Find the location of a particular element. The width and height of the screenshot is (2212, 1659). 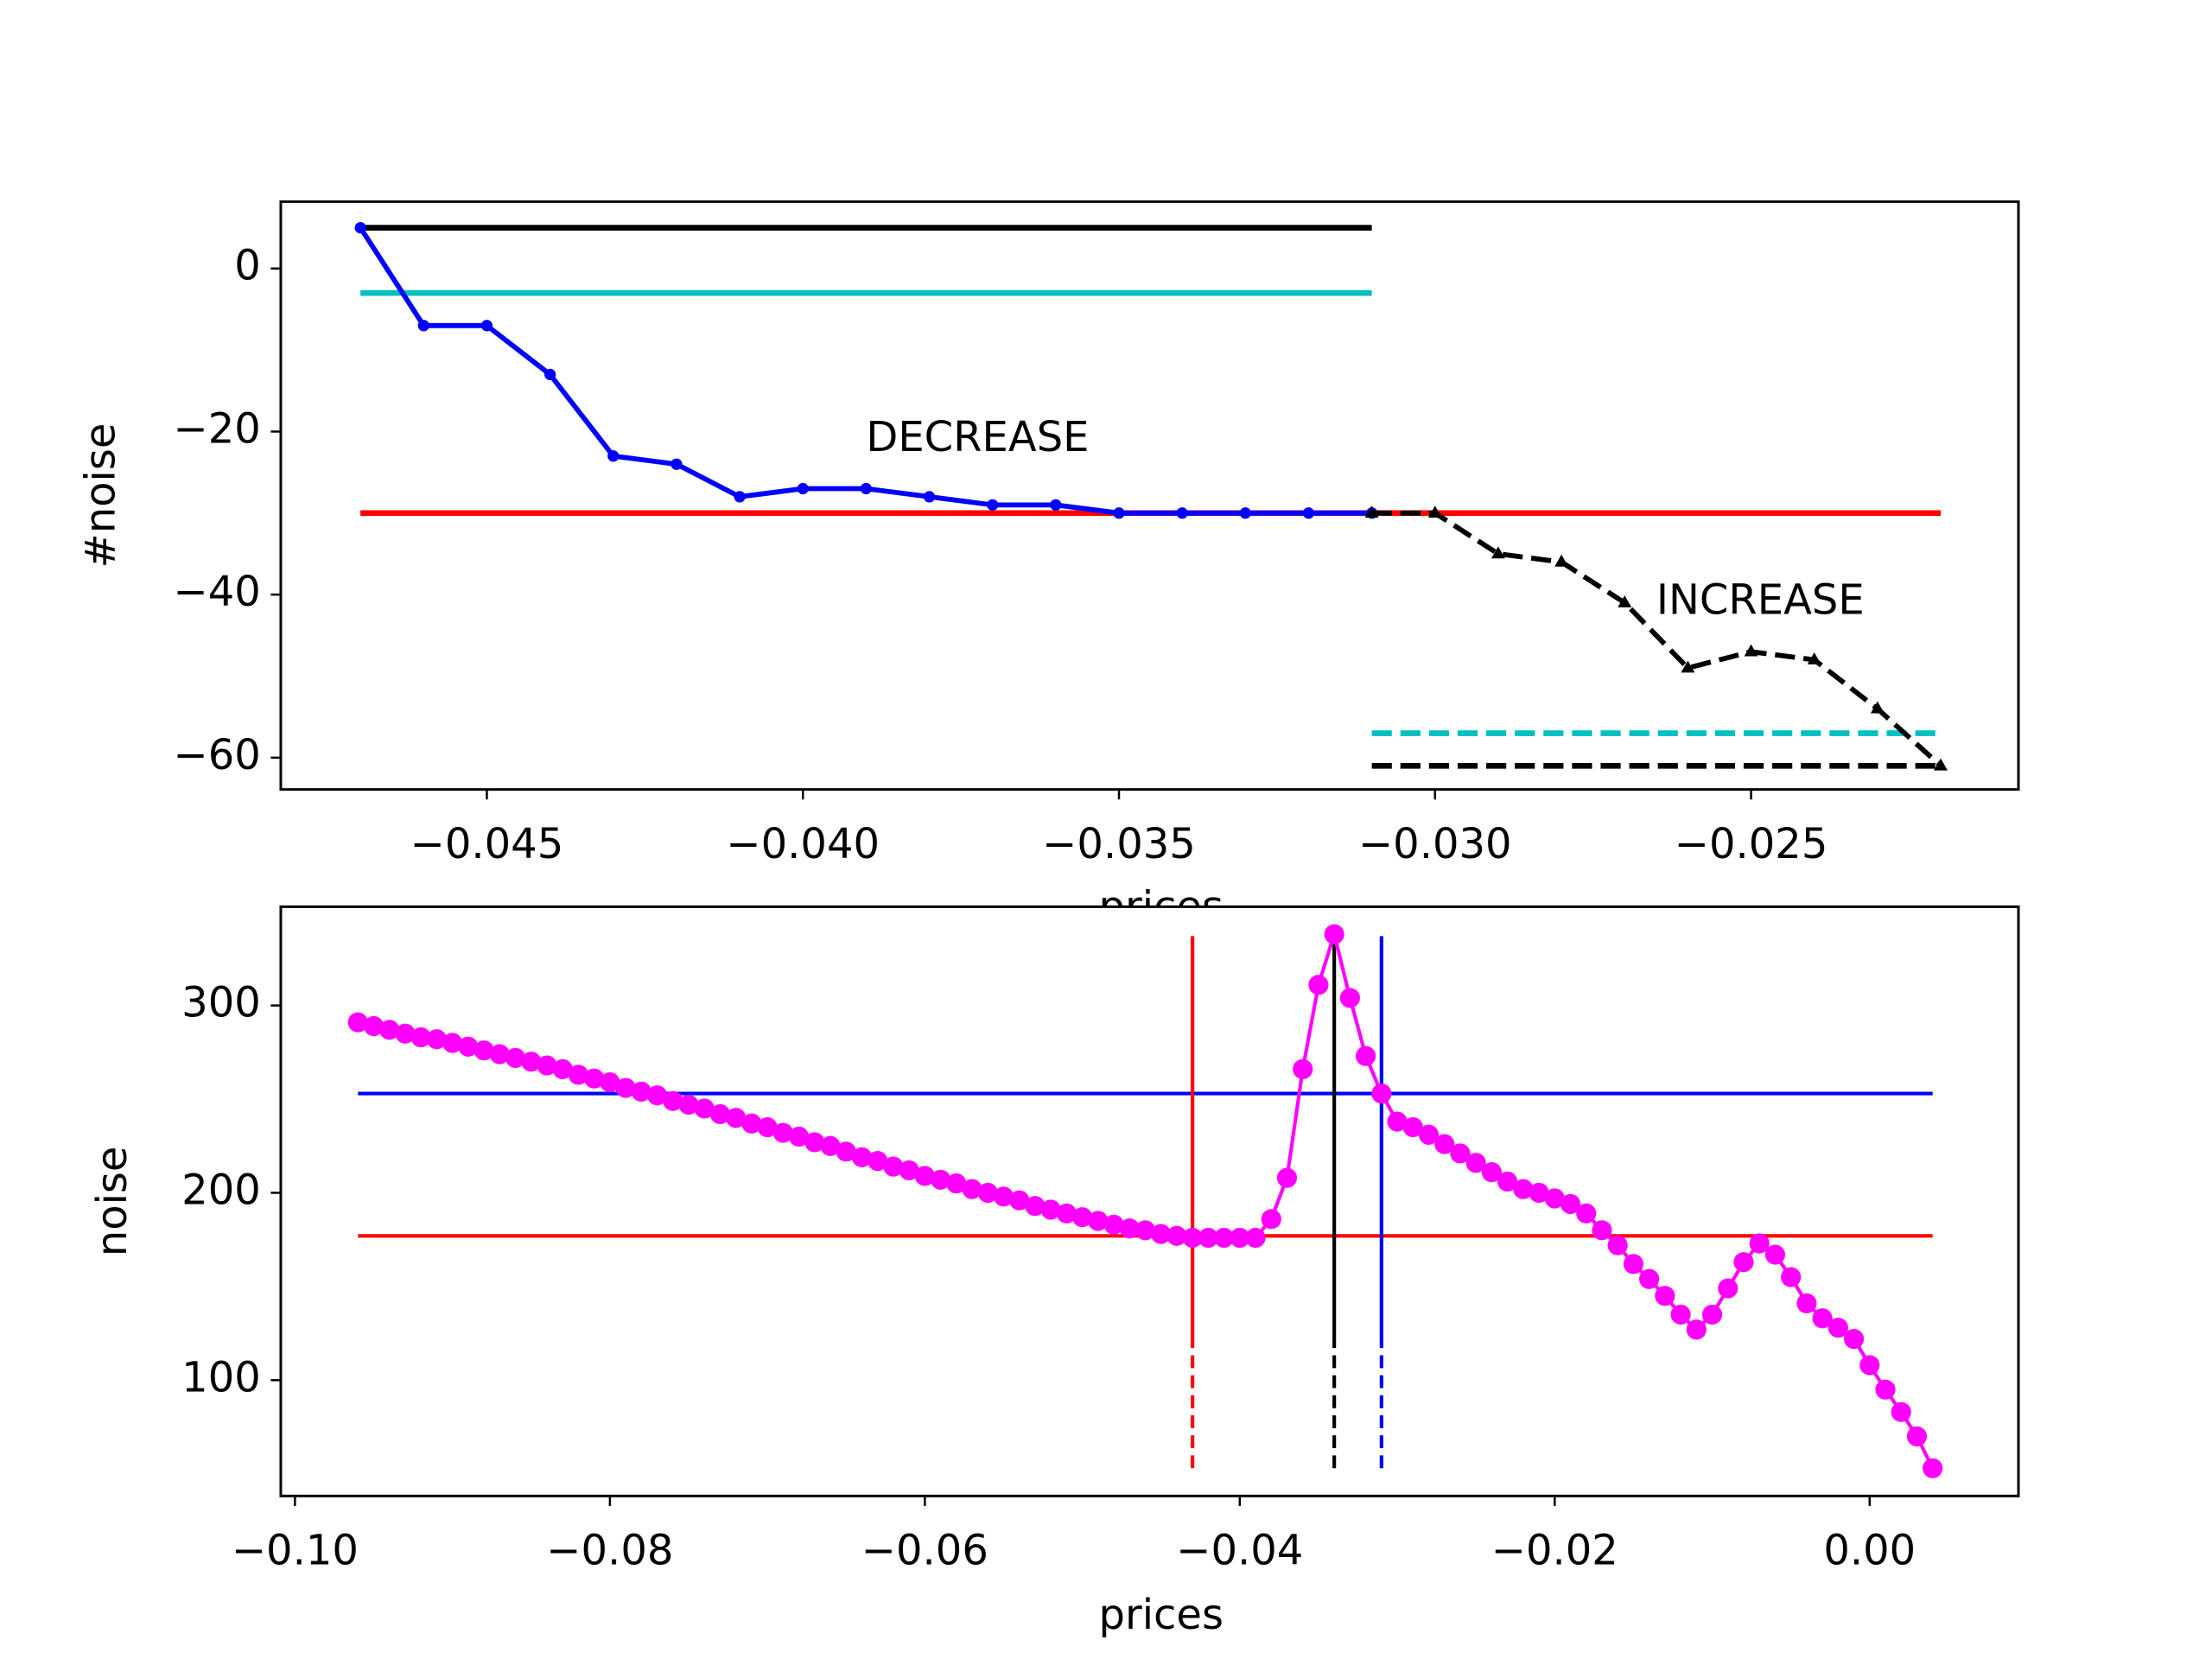

annotation: INCREASE is located at coordinates (1760, 600).